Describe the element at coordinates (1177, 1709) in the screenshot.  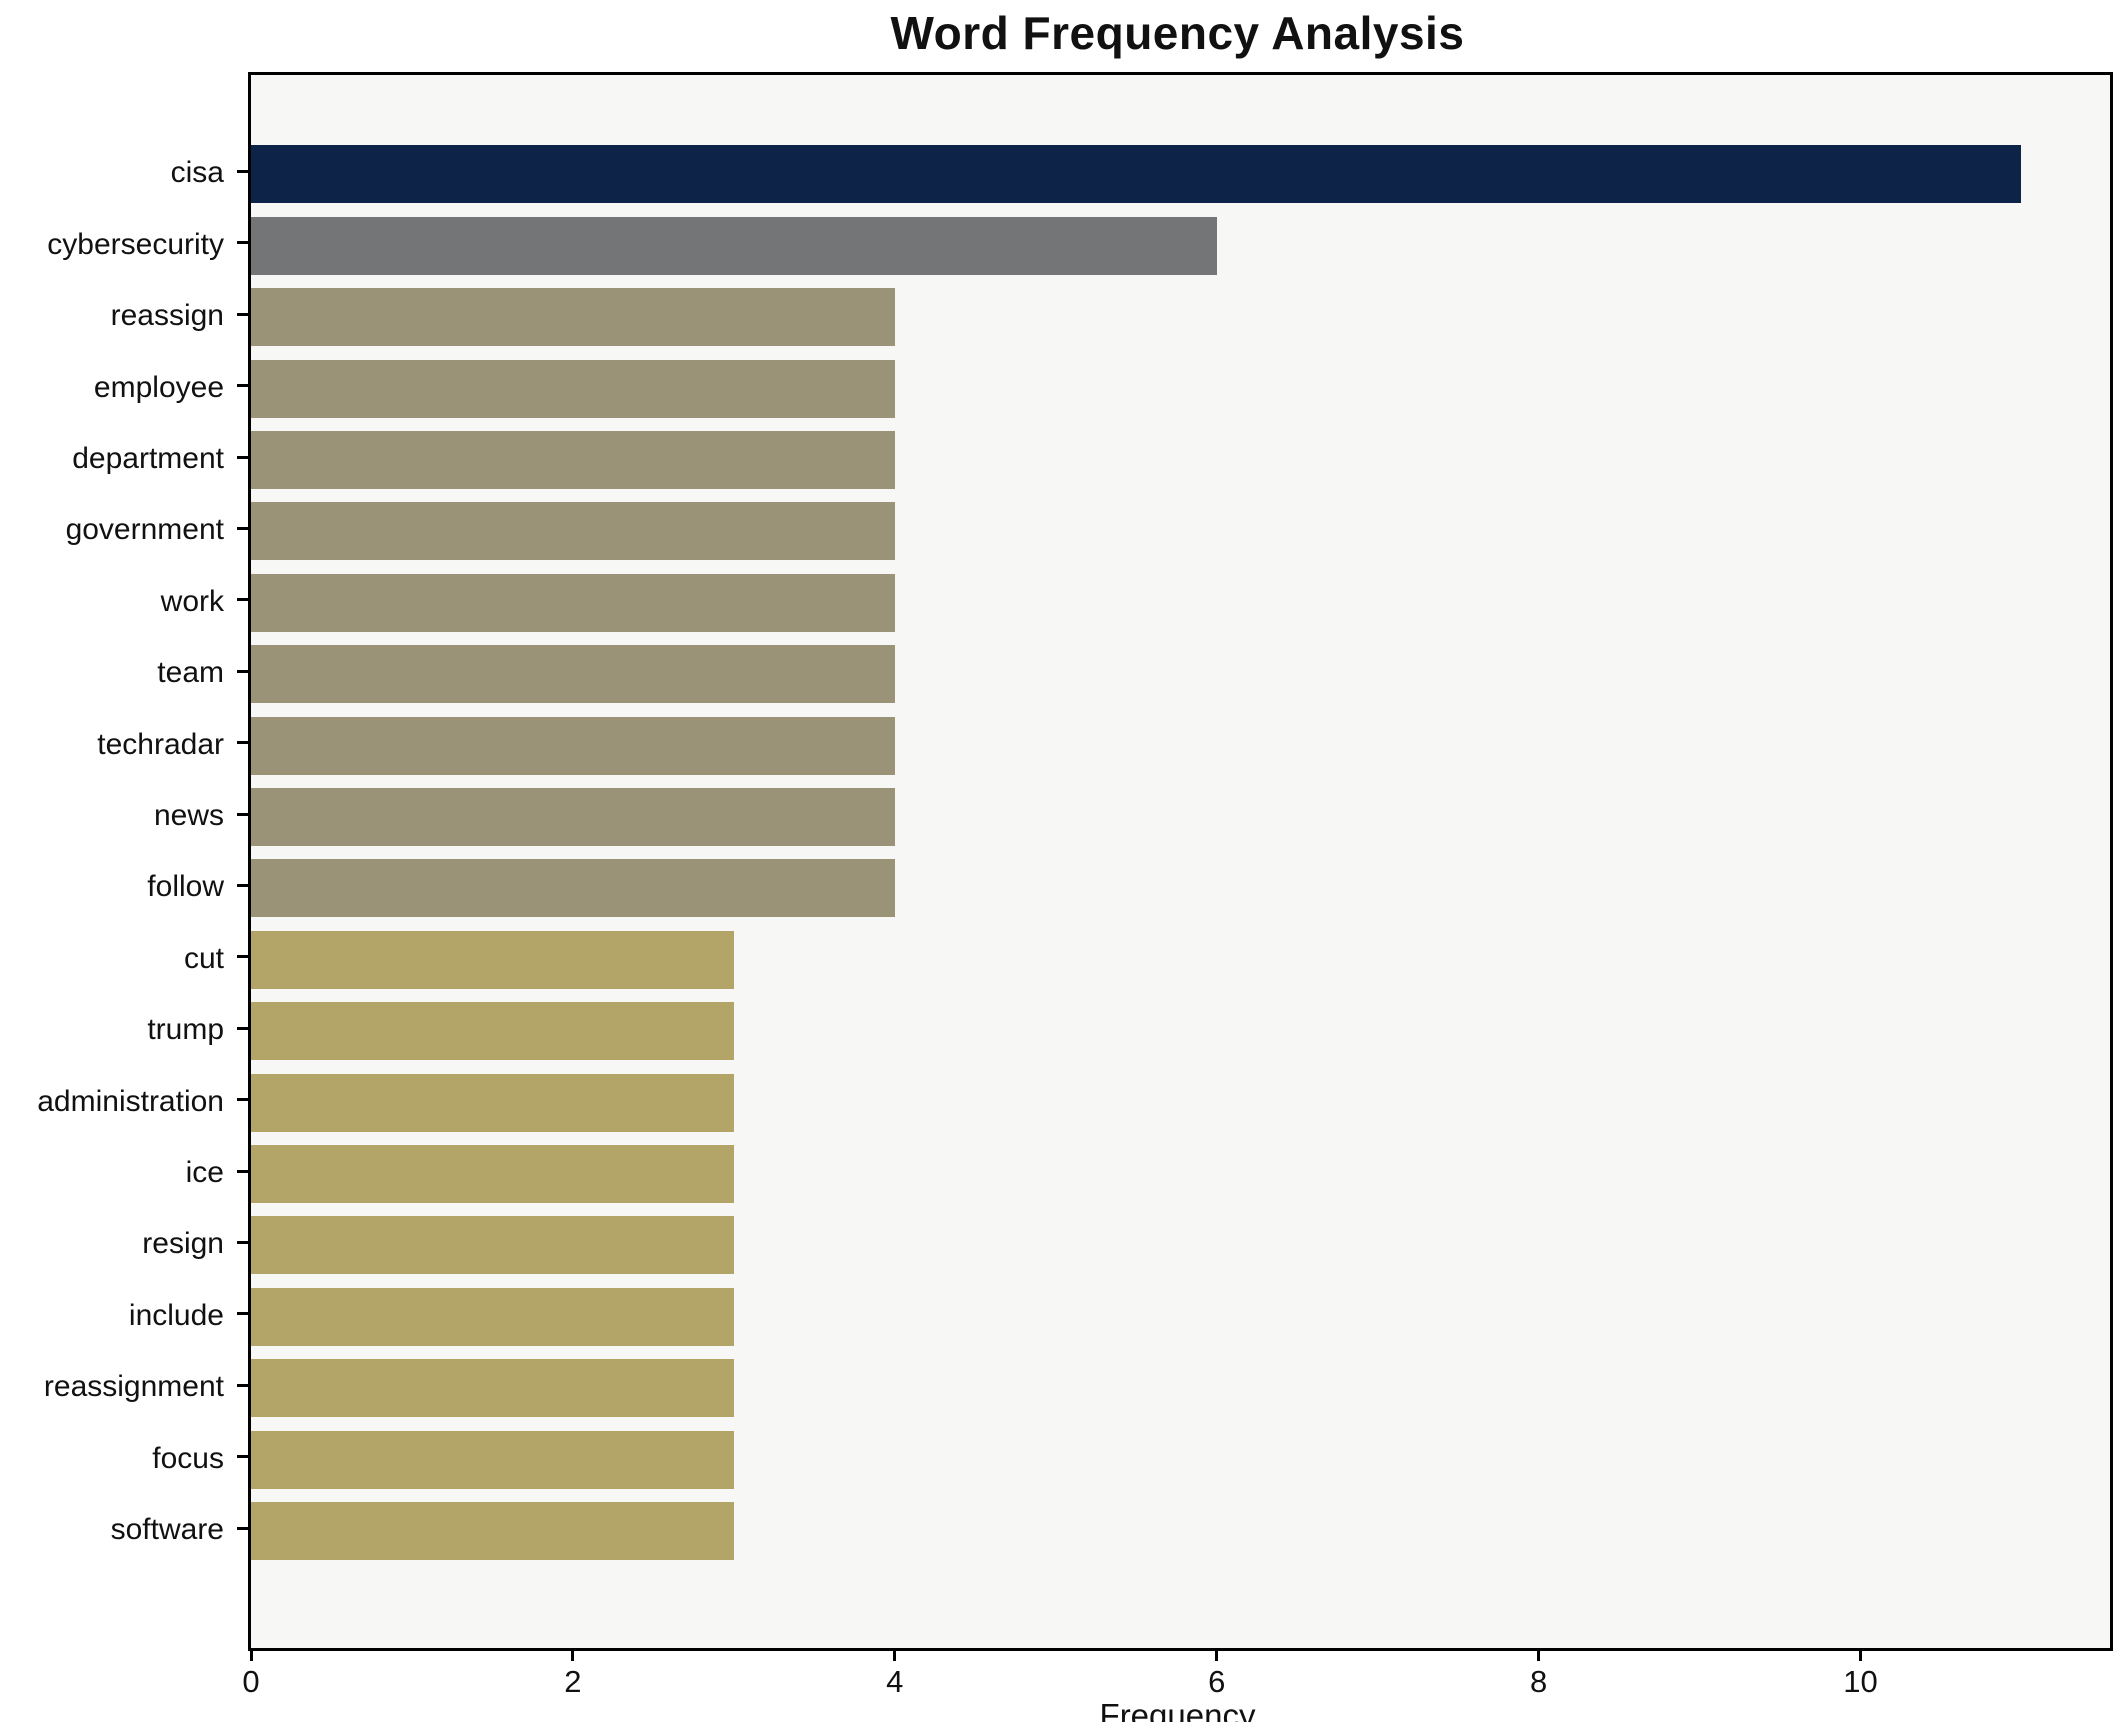
I see `x-axis-label: Frequency` at that location.